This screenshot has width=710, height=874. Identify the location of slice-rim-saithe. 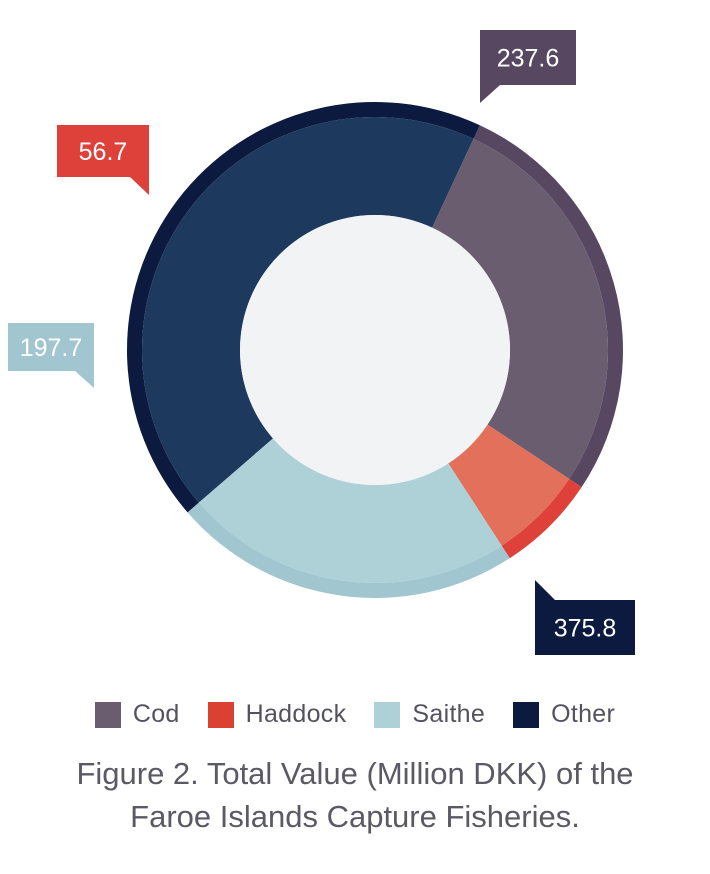
(348, 550).